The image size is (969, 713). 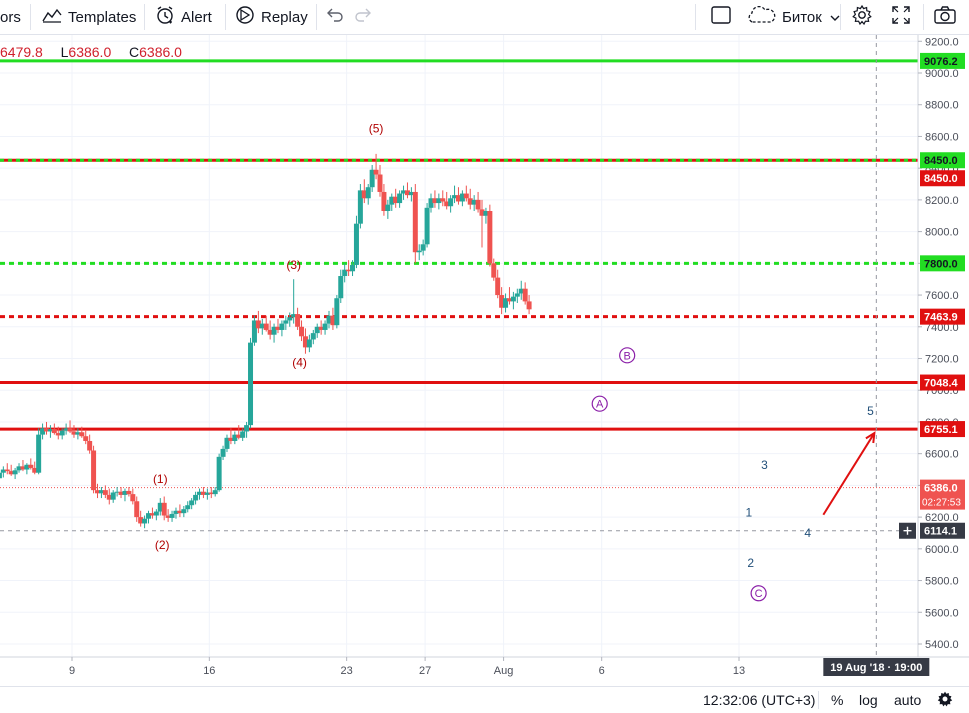 I want to click on layout-name-button: Биток, so click(x=793, y=17).